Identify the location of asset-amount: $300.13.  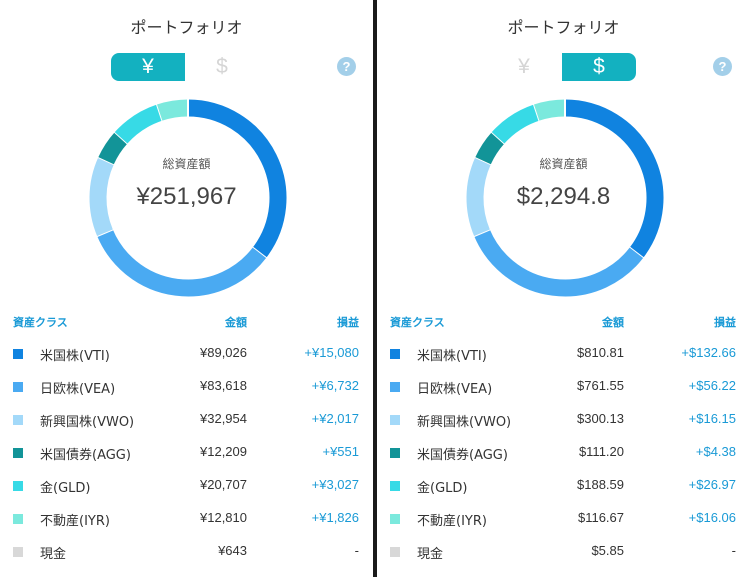
(600, 418).